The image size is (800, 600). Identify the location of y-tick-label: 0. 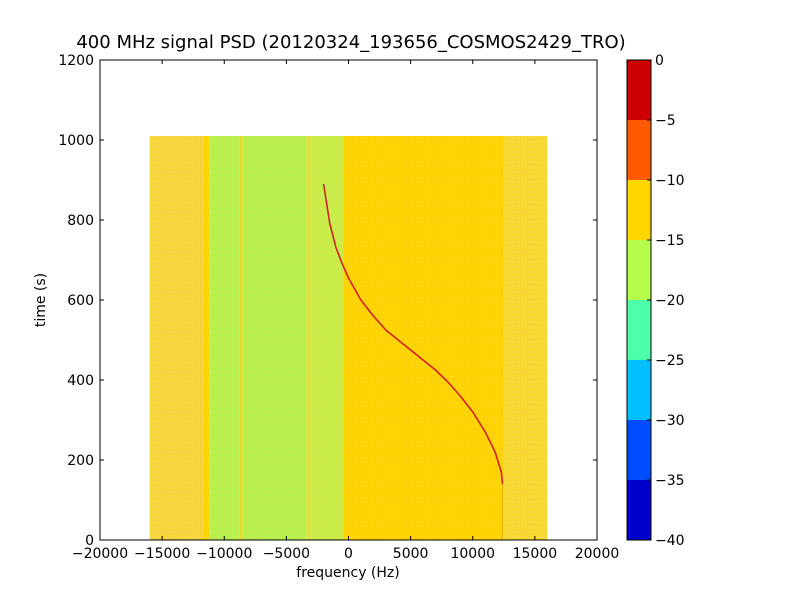
(89, 541).